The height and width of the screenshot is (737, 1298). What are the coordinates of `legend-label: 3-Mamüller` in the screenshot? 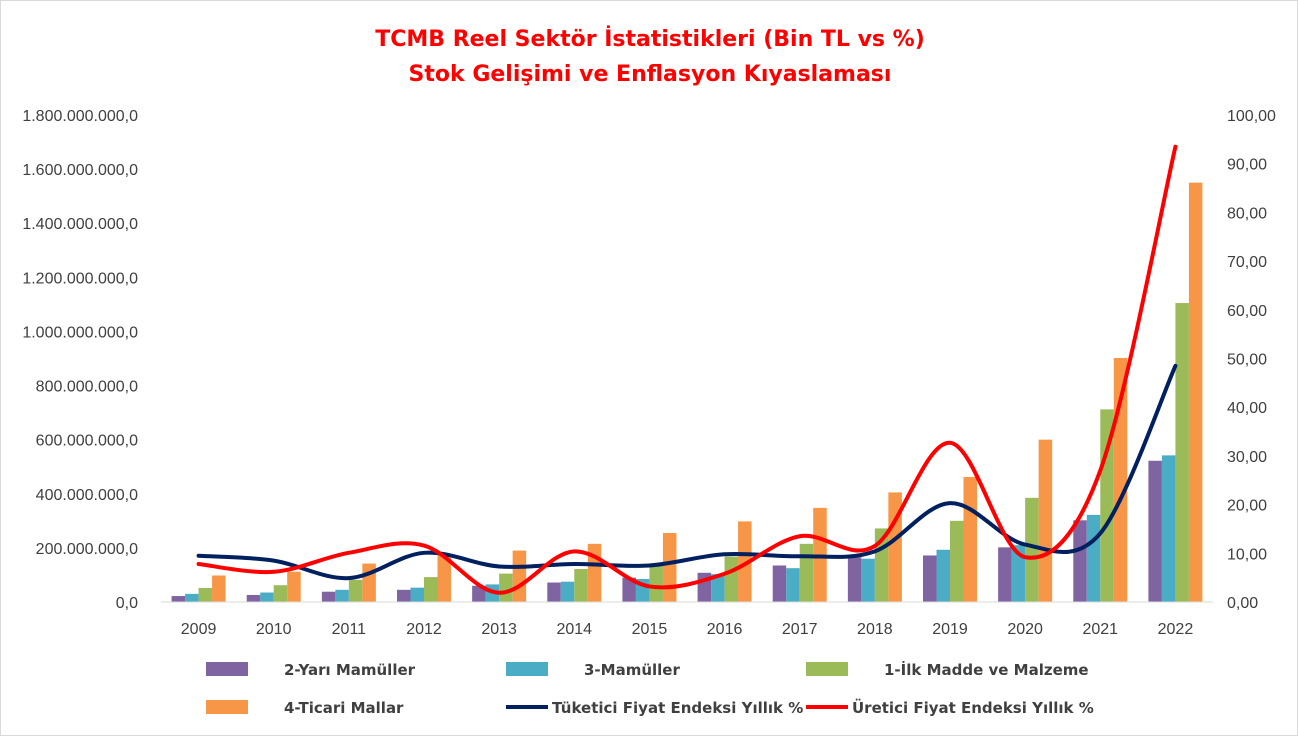 It's located at (632, 670).